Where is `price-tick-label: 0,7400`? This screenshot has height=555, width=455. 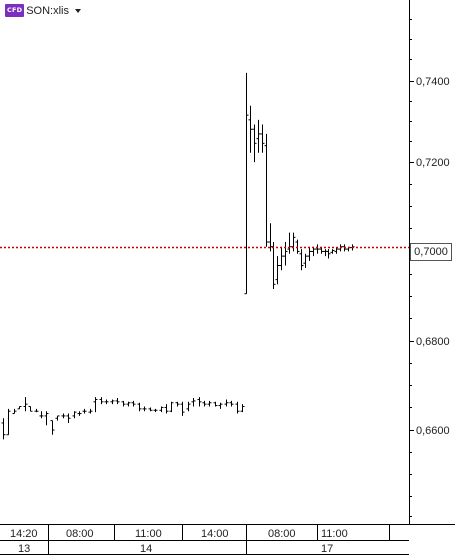 price-tick-label: 0,7400 is located at coordinates (433, 82).